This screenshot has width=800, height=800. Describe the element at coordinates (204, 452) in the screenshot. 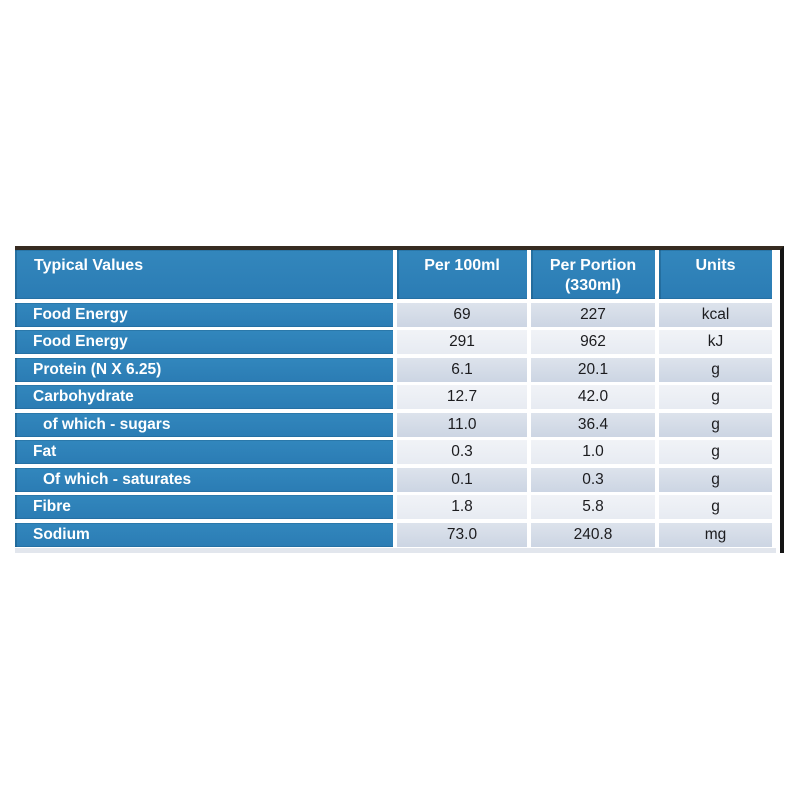

I see `row-label: Fat` at that location.